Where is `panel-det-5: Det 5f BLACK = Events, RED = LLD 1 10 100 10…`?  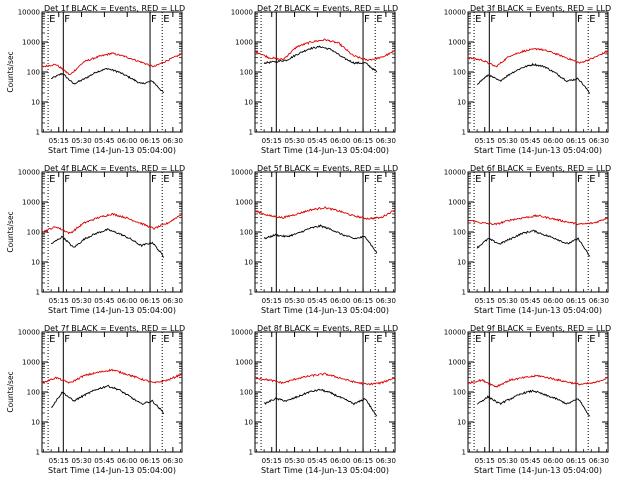 panel-det-5: Det 5f BLACK = Events, RED = LLD 1 10 100 10… is located at coordinates (314, 239).